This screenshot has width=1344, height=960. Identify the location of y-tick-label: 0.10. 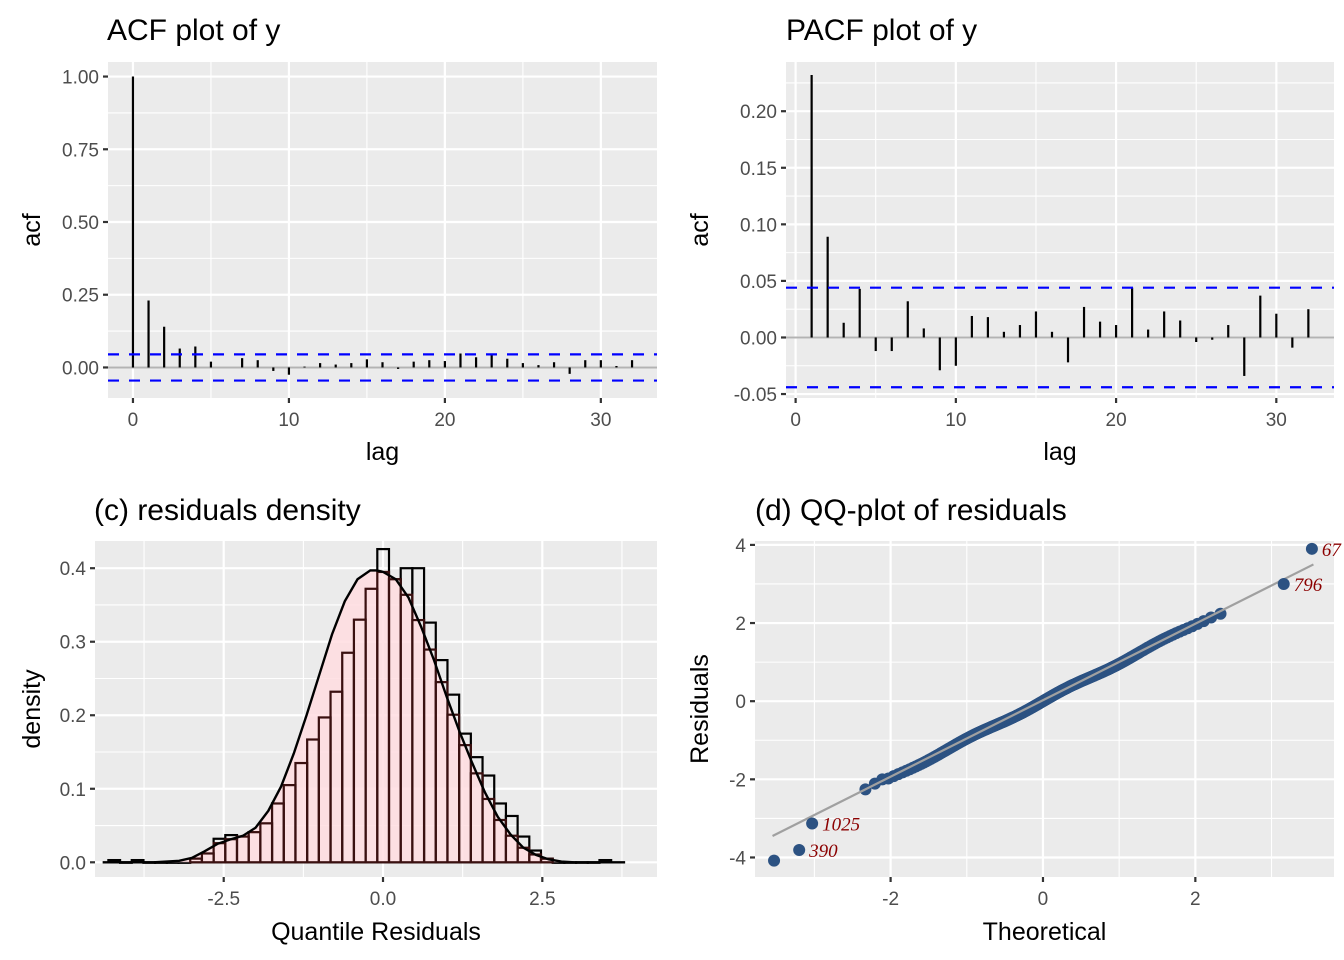
(758, 225).